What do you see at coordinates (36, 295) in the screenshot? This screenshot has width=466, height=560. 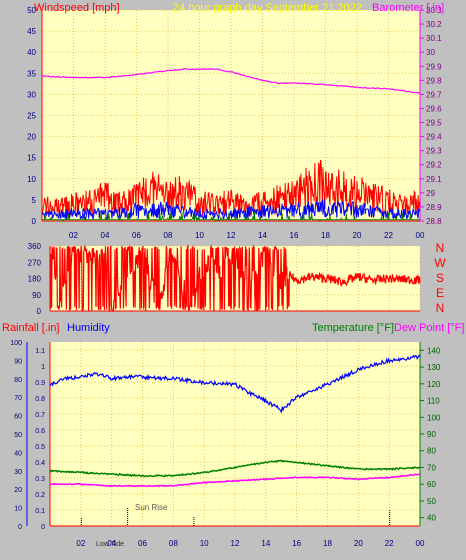 I see `direction-y-tick: 90` at bounding box center [36, 295].